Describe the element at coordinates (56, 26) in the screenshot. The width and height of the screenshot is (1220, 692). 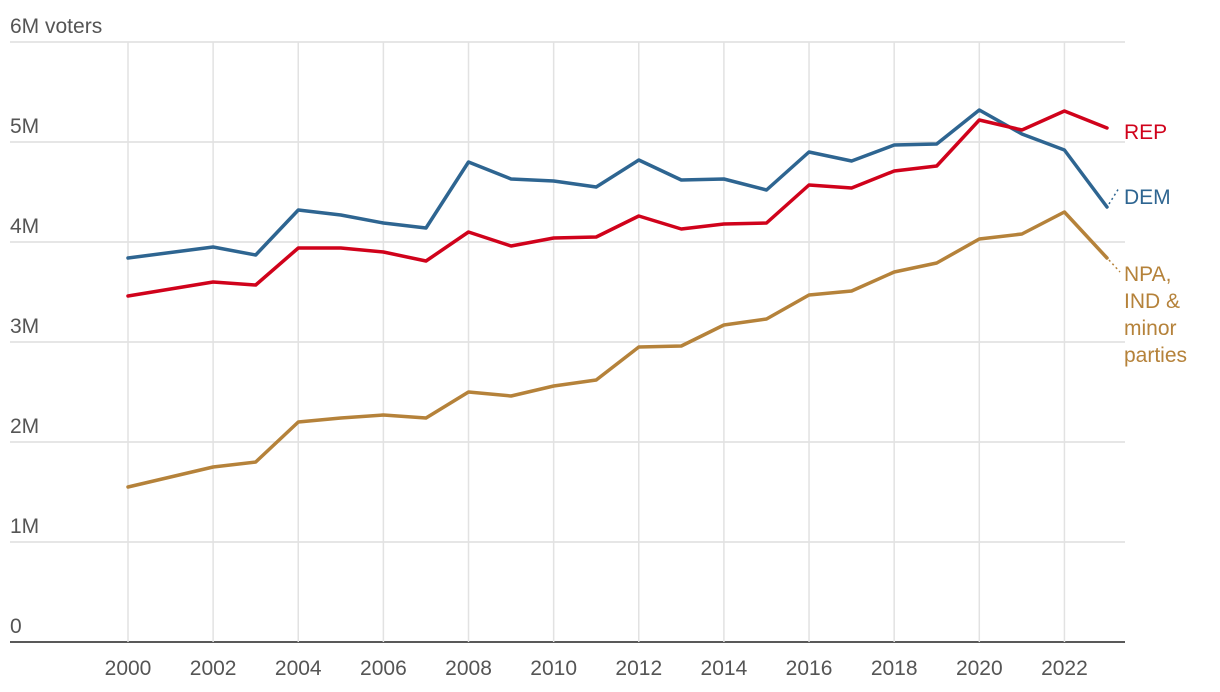
I see `y-tick-label: 6M voters` at that location.